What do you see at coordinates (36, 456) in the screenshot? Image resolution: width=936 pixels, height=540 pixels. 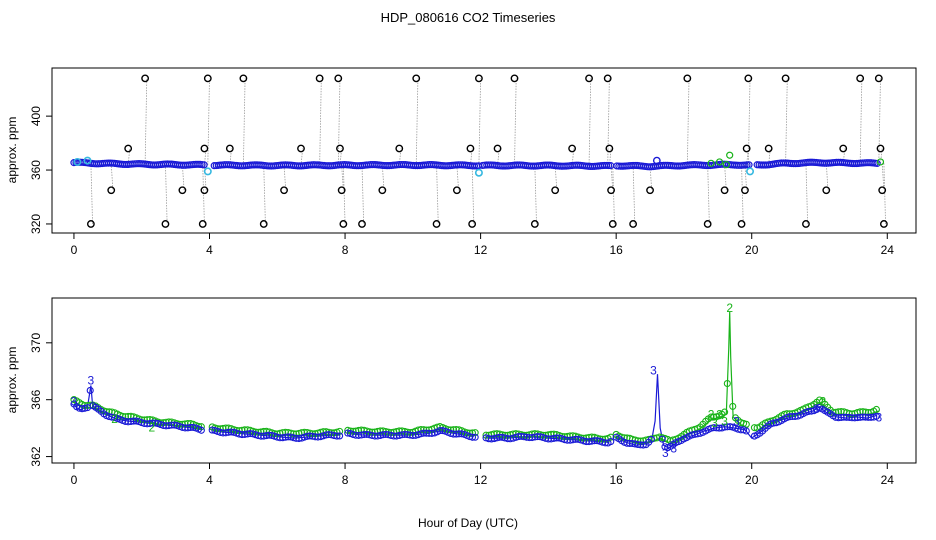 I see `y-tick-label: 362` at bounding box center [36, 456].